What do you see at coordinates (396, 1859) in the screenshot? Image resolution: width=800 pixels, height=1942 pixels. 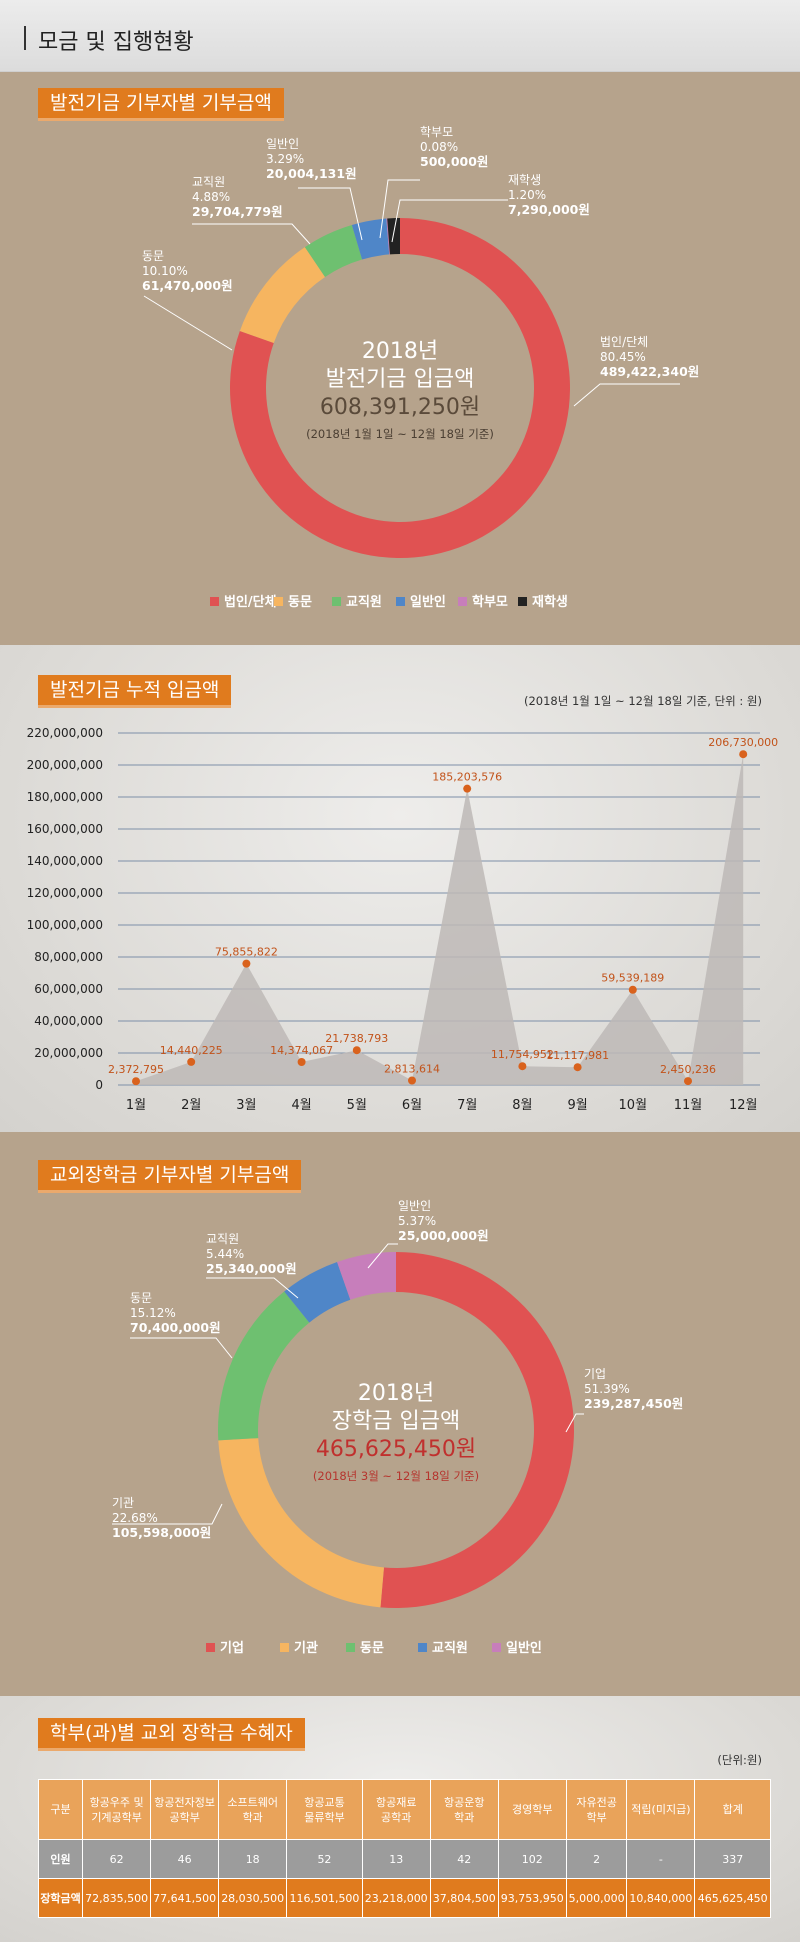 I see `table-cell: 13` at bounding box center [396, 1859].